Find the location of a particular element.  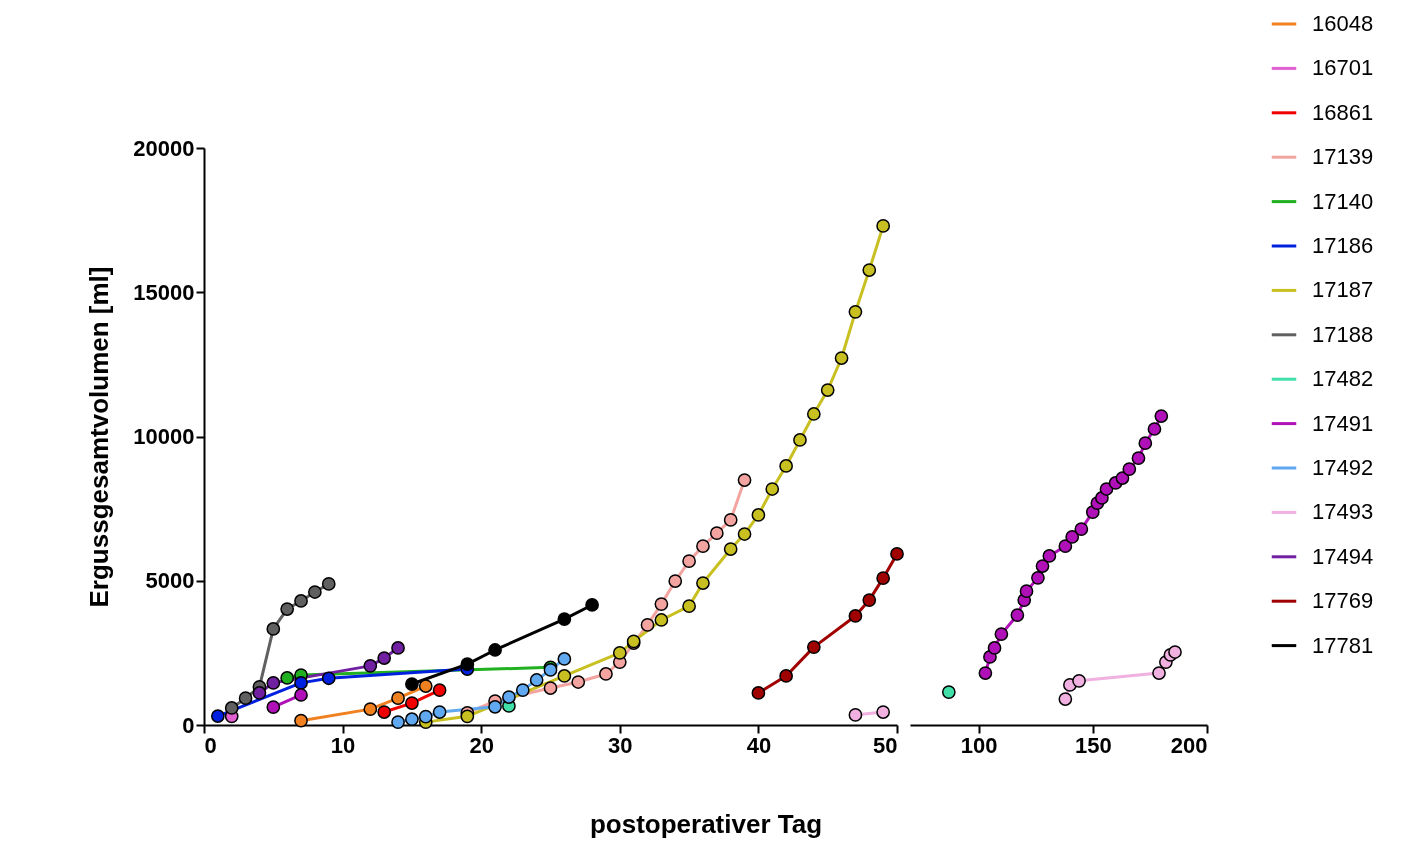

legend-label: 16701 is located at coordinates (1343, 68).